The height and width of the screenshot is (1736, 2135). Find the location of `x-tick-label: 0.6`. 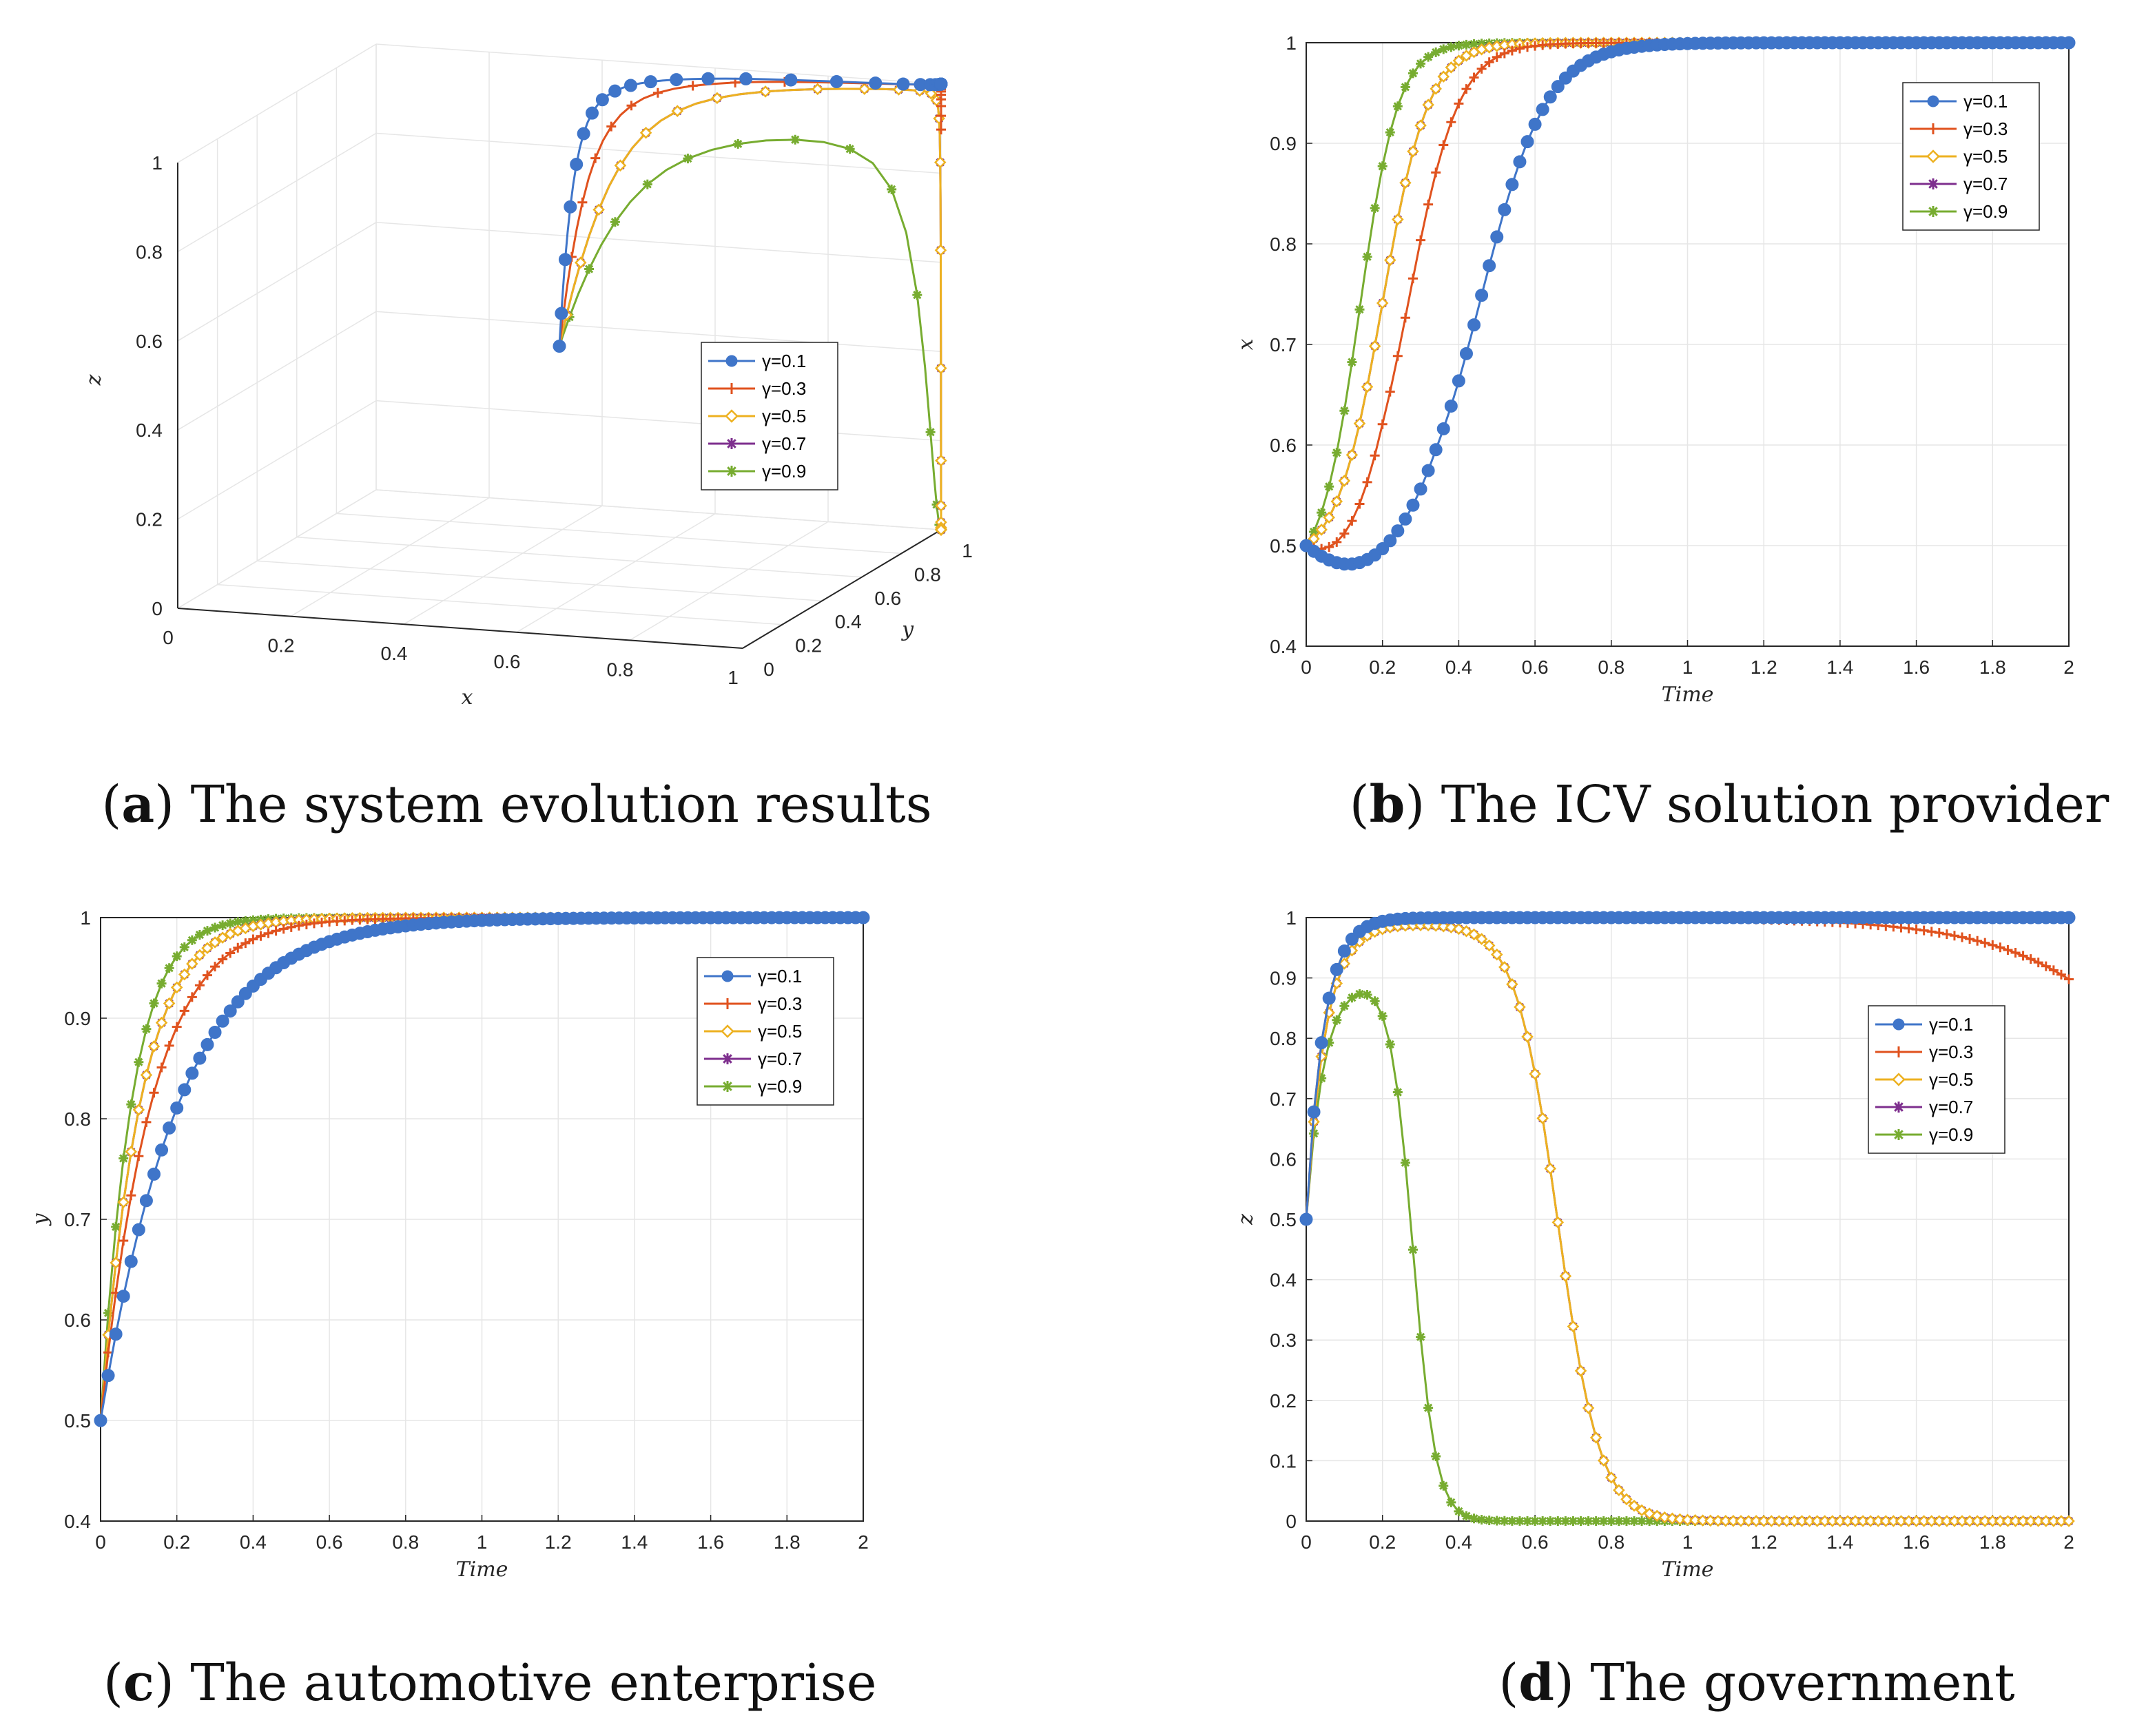

x-tick-label: 0.6 is located at coordinates (507, 661).